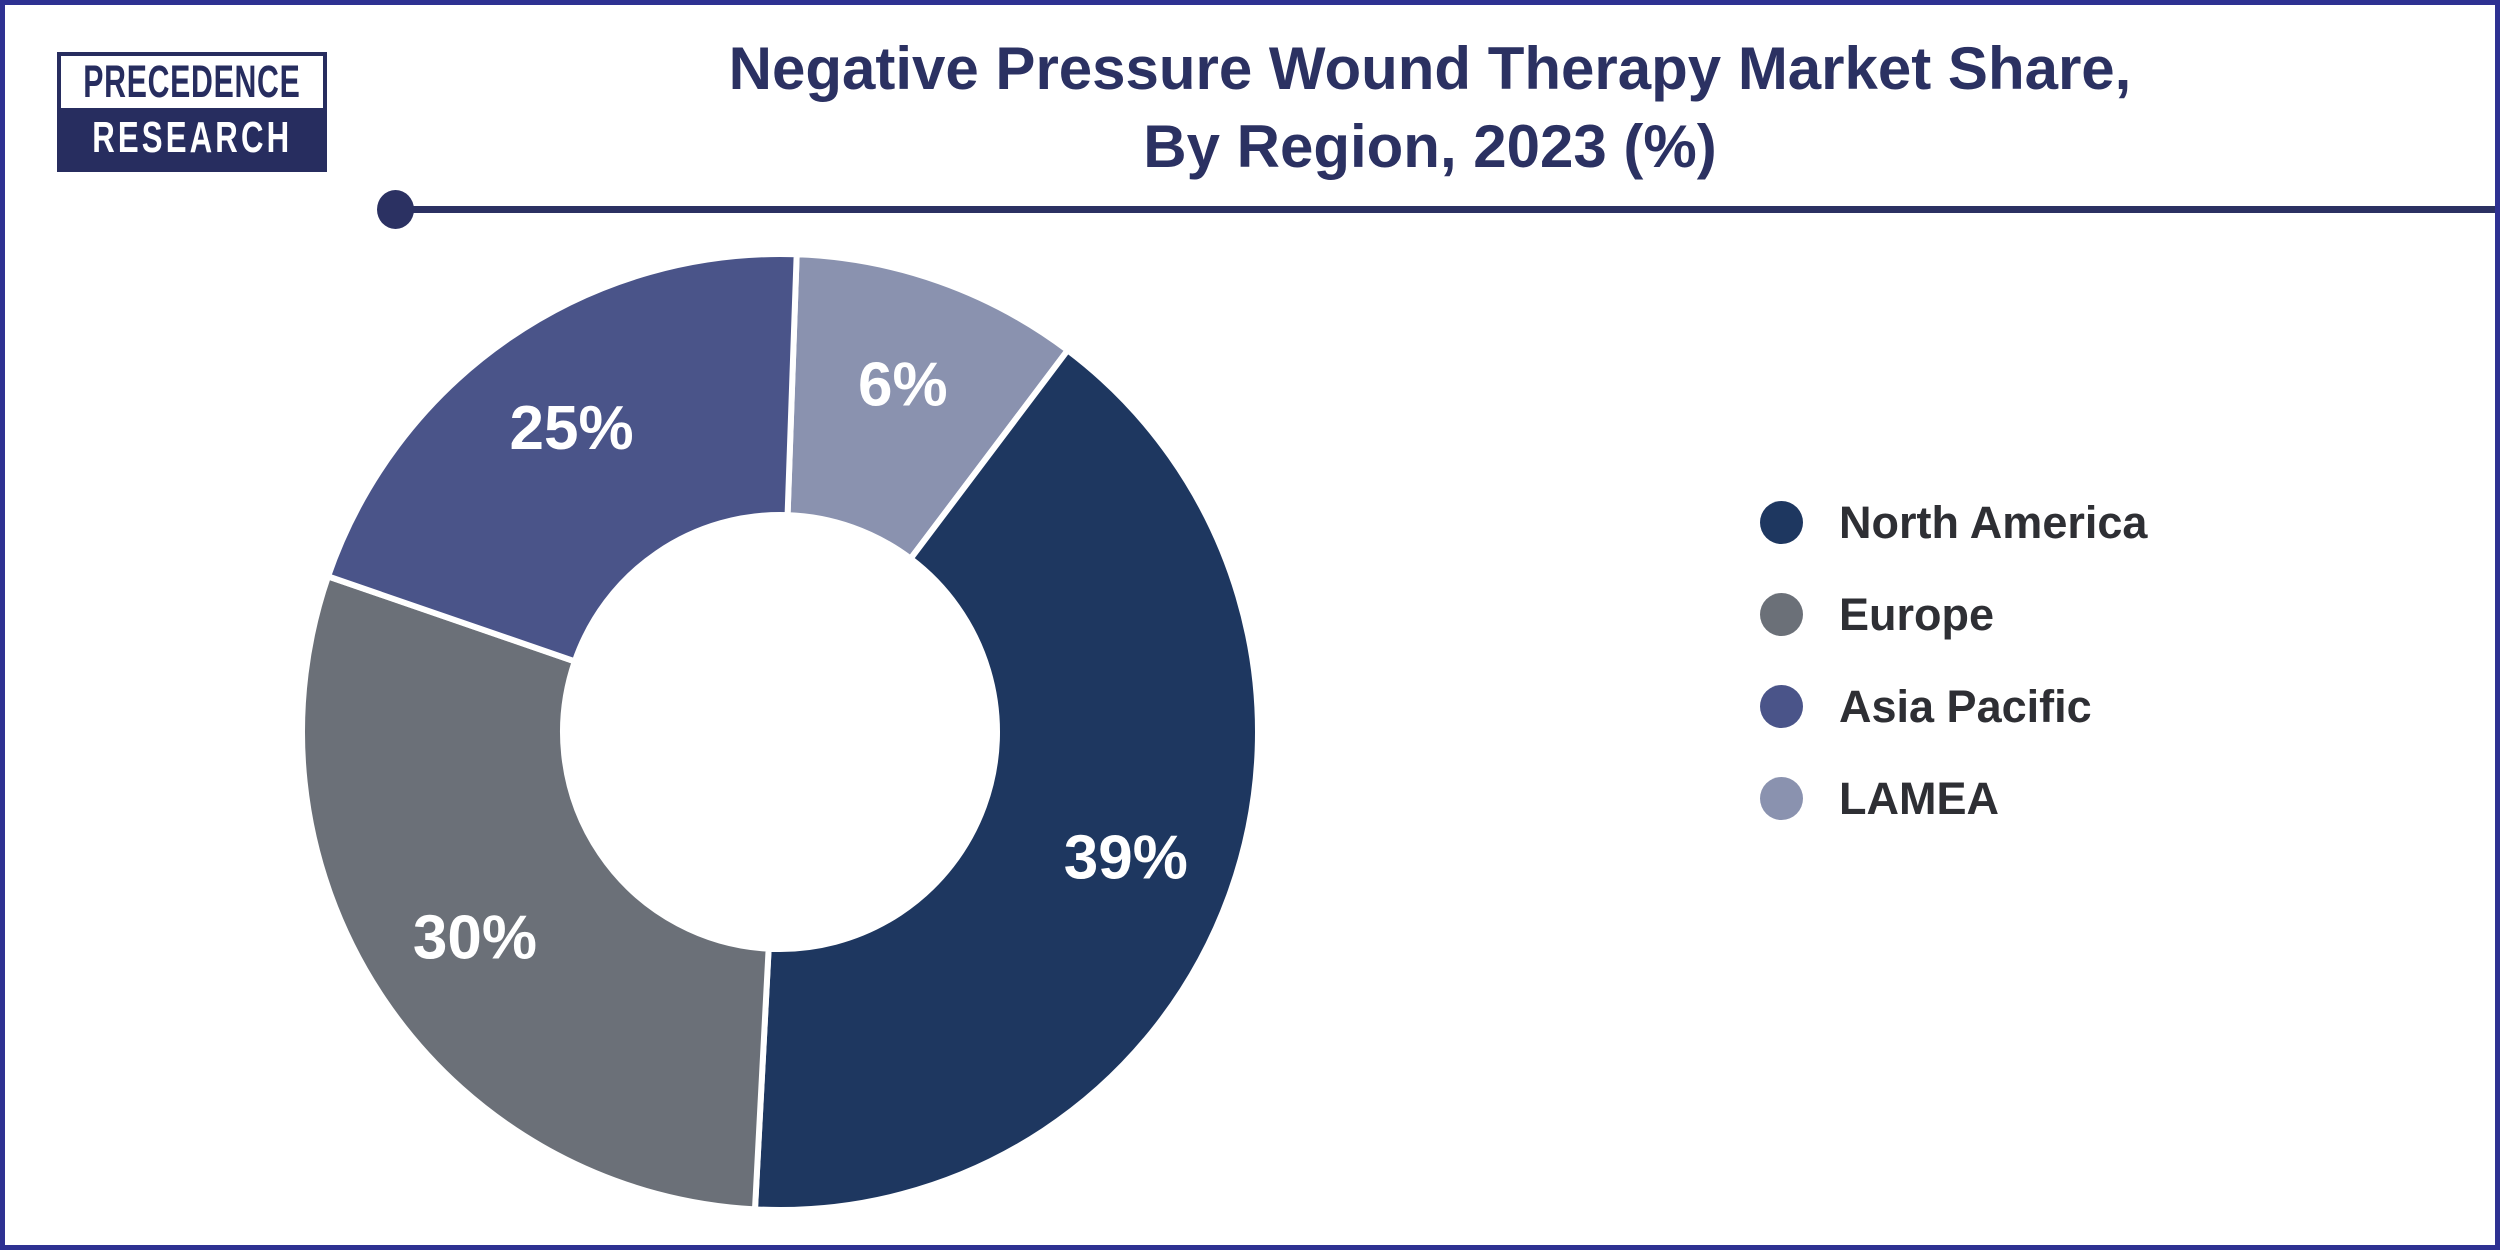 The height and width of the screenshot is (1250, 2500). What do you see at coordinates (1917, 614) in the screenshot?
I see `legend-label: Europe` at bounding box center [1917, 614].